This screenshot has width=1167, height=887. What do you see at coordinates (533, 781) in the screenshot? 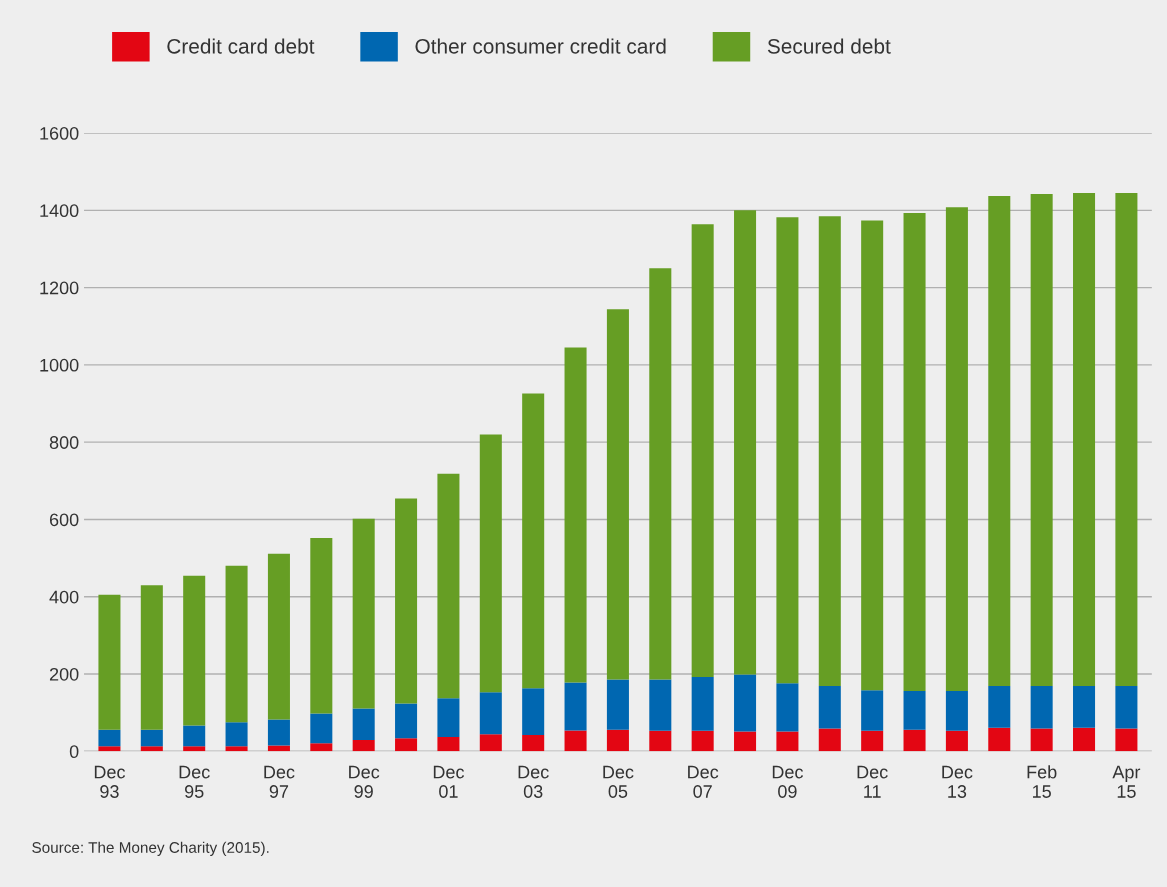
I see `x-tick-label: Dec 03` at bounding box center [533, 781].